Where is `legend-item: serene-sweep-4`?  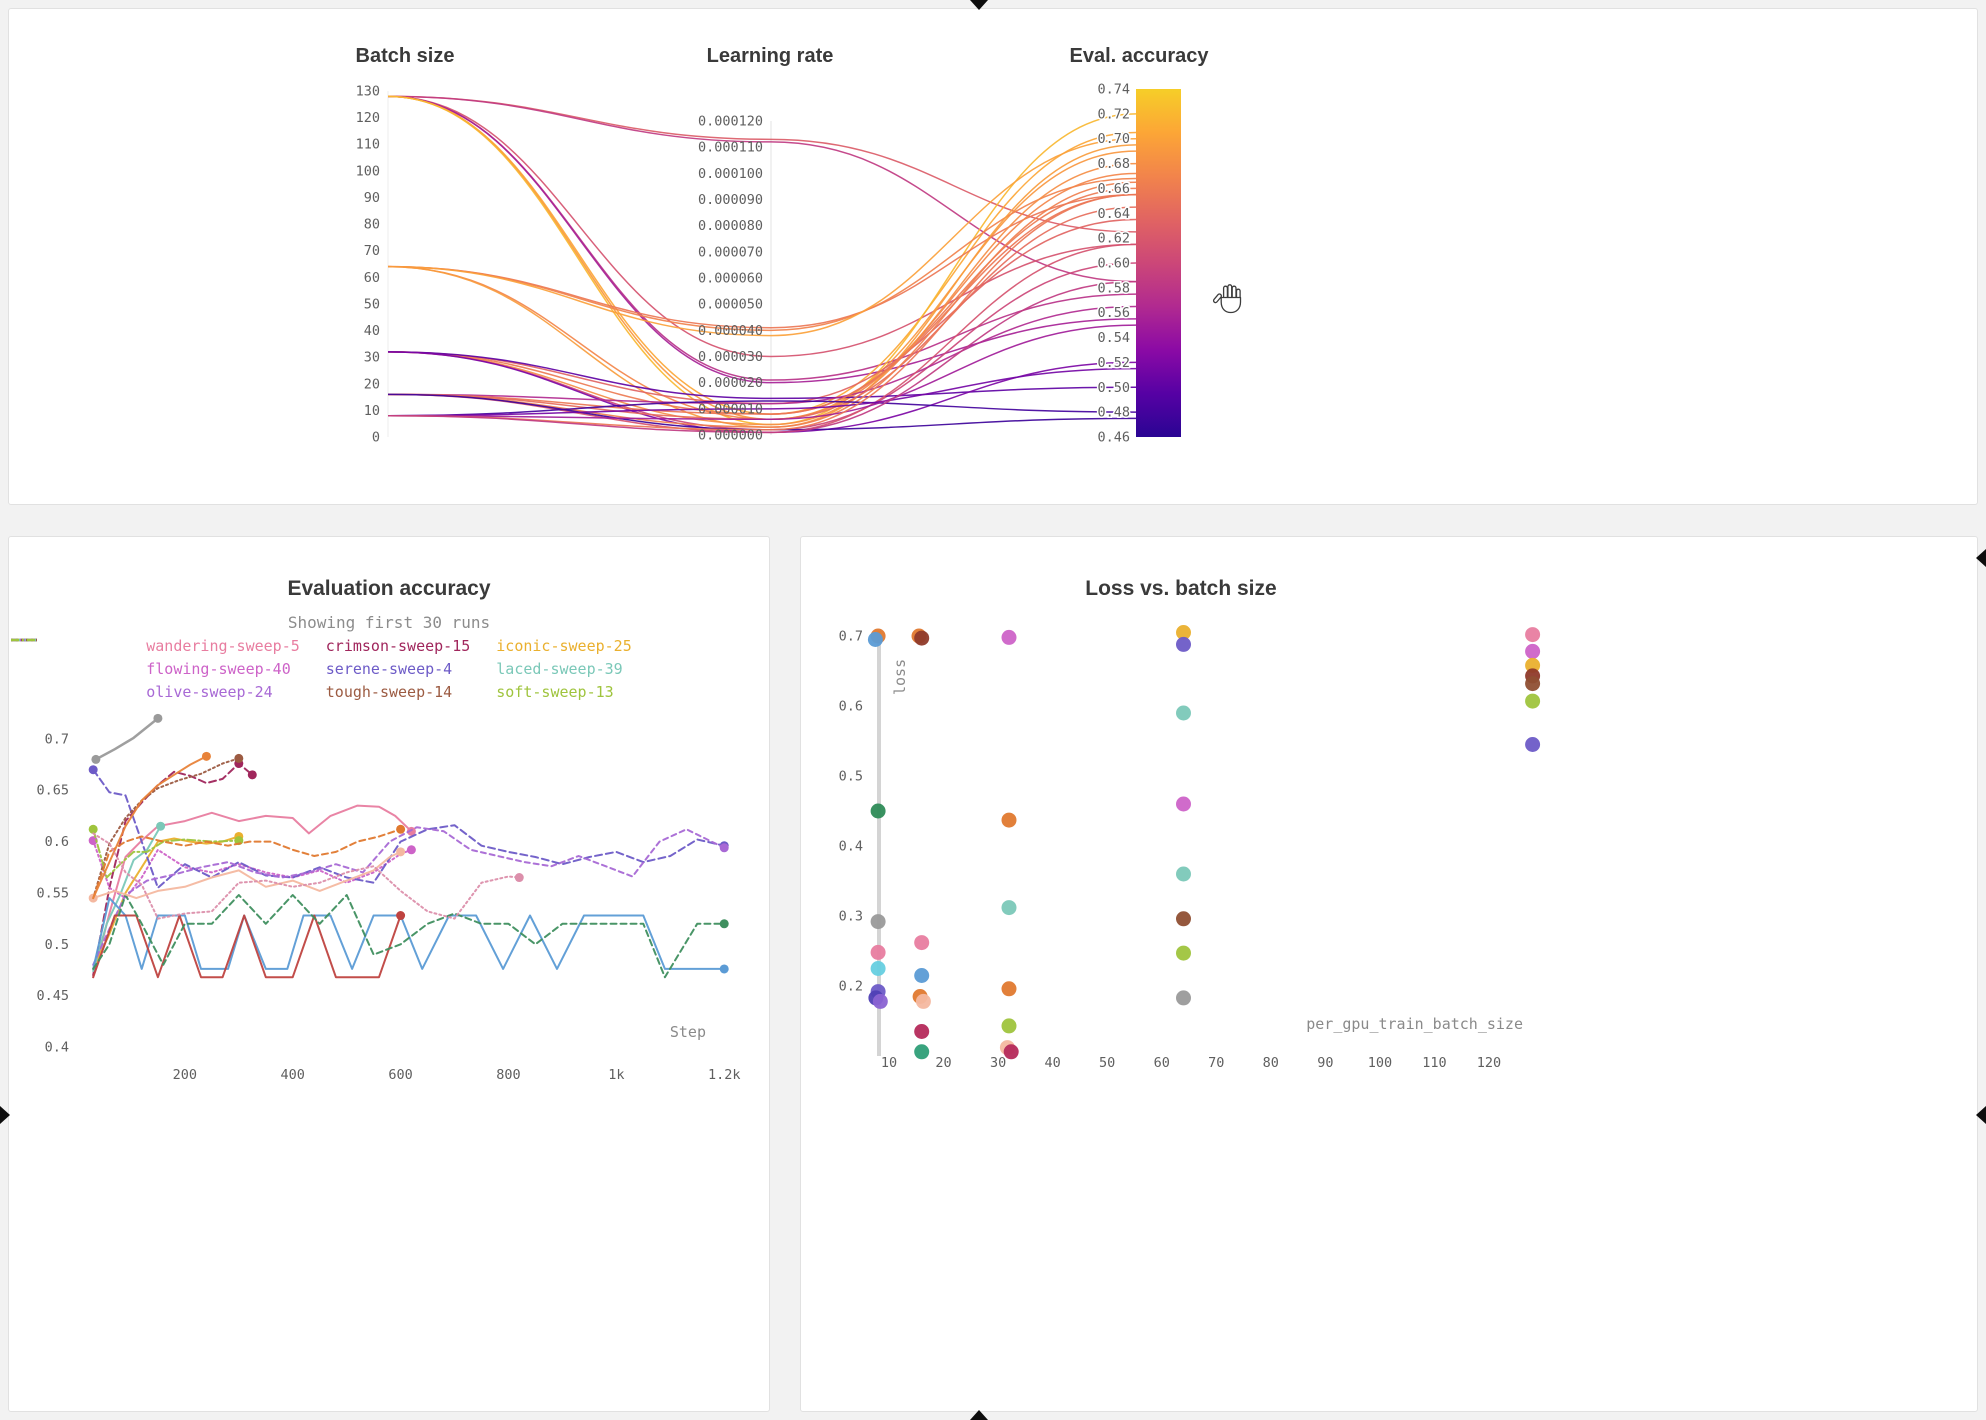
legend-item: serene-sweep-4 is located at coordinates (241, 658).